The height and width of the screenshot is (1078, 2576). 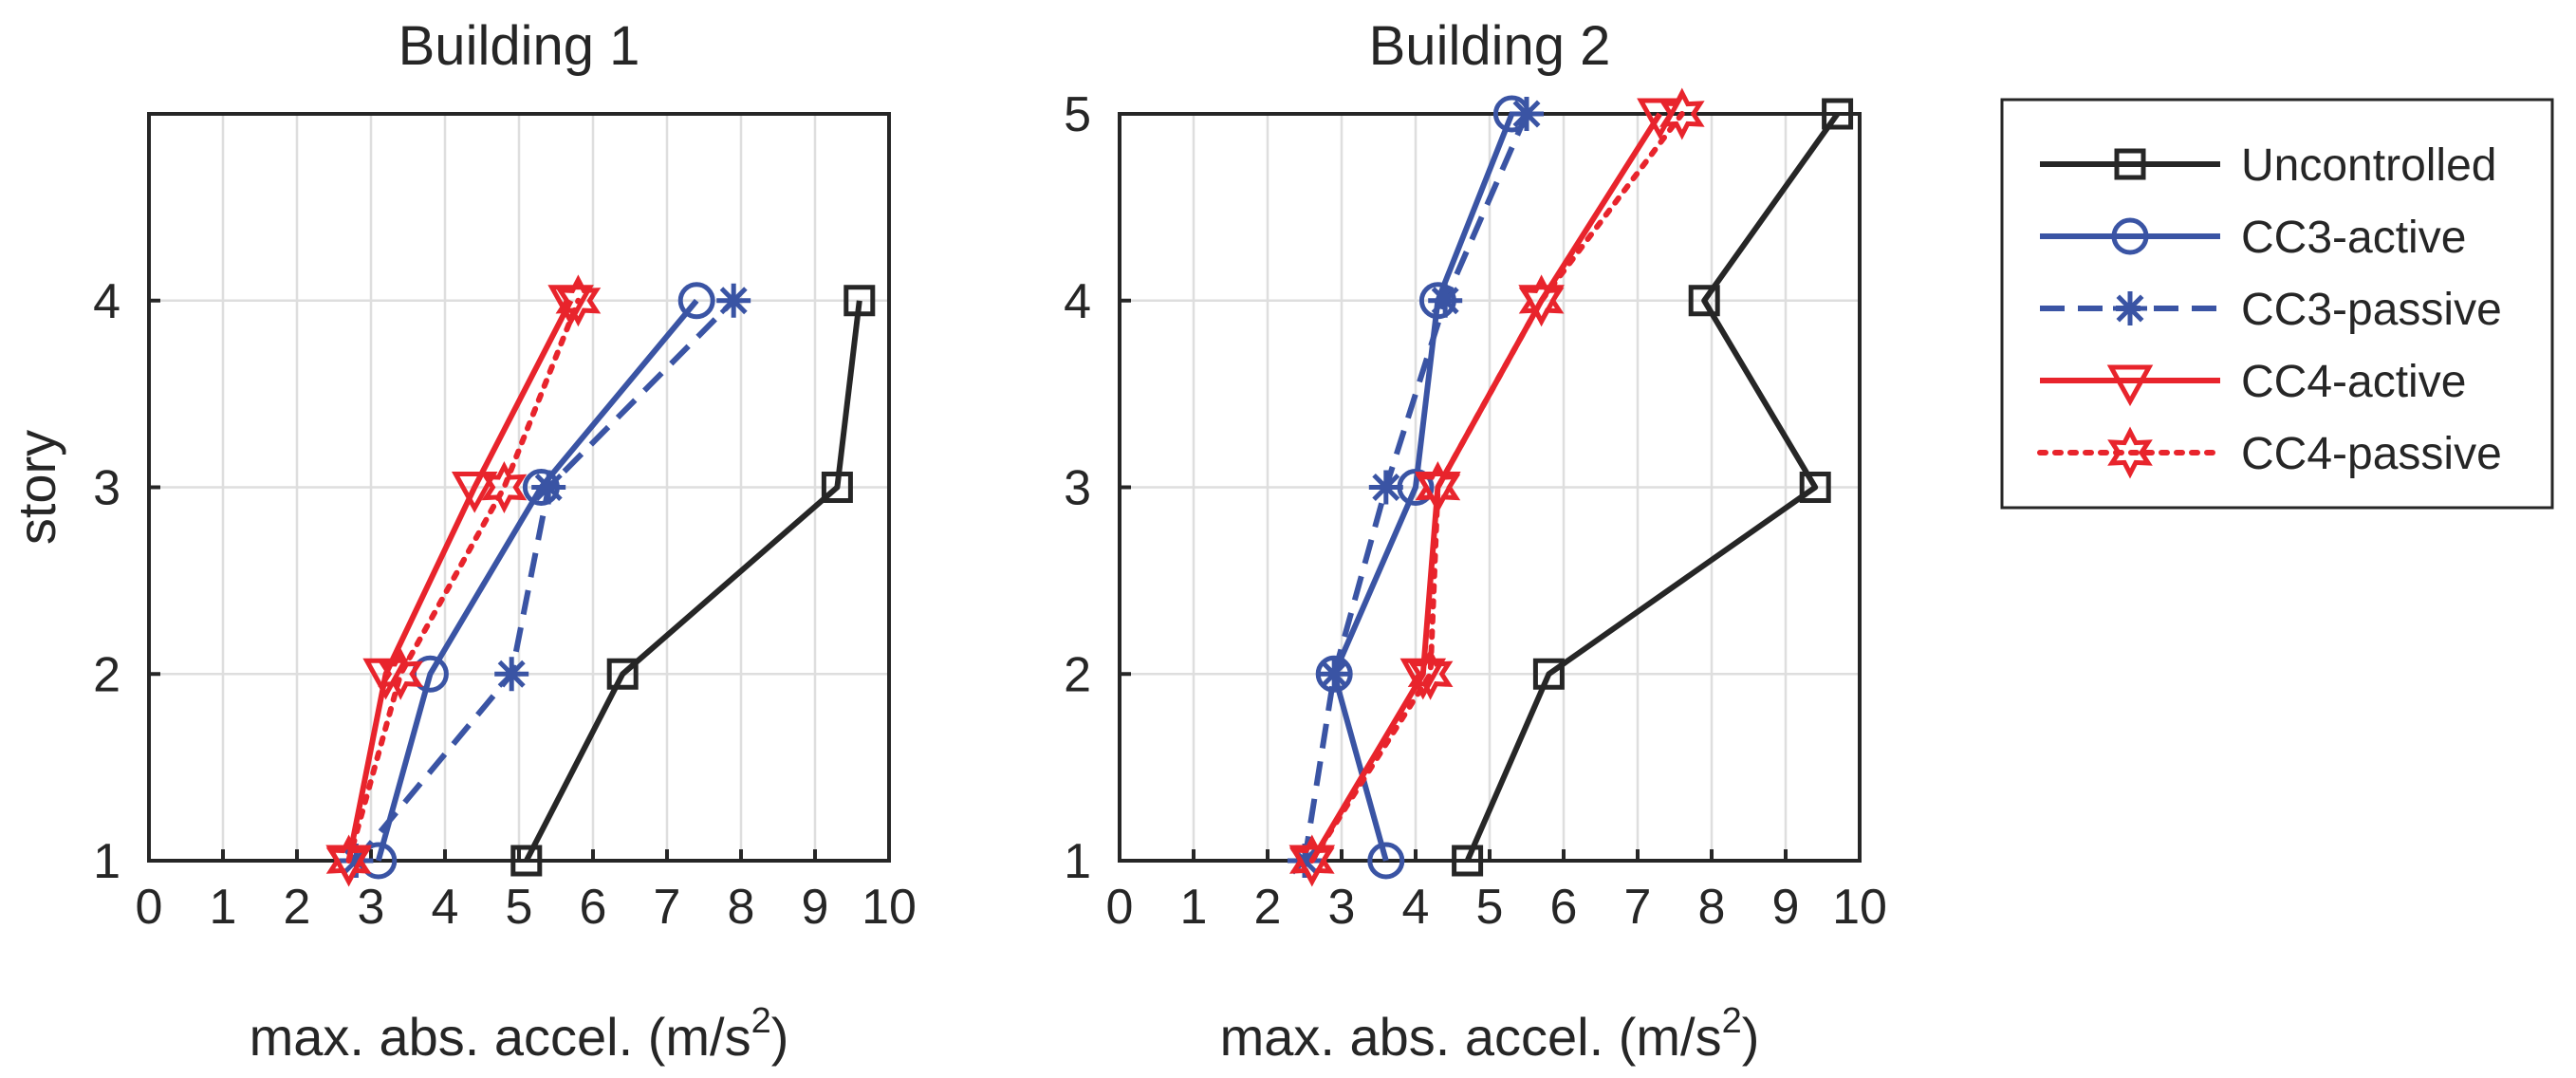 I want to click on x-axis-label-main: max. abs. accel. (m/s, so click(x=500, y=1037).